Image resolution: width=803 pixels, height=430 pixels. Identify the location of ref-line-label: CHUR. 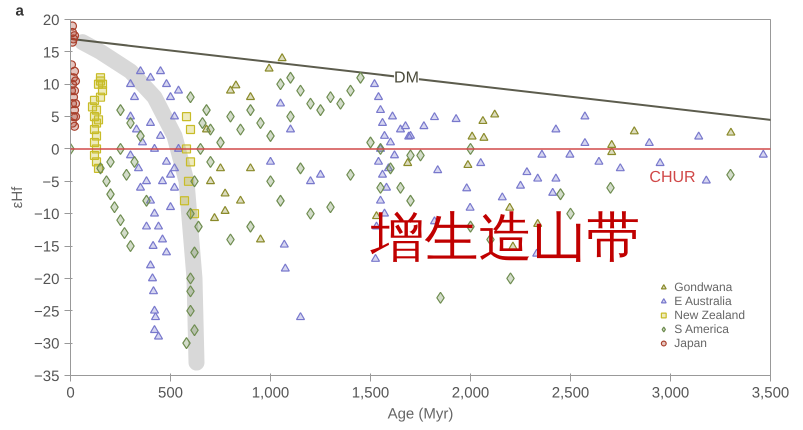
(672, 177).